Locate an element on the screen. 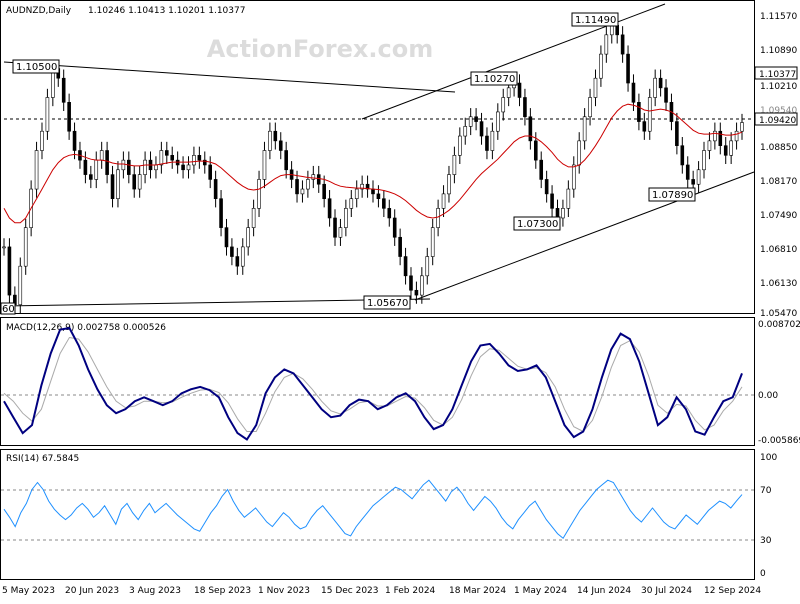 The image size is (800, 604). price-label-1-10270: 1.10270 is located at coordinates (494, 78).